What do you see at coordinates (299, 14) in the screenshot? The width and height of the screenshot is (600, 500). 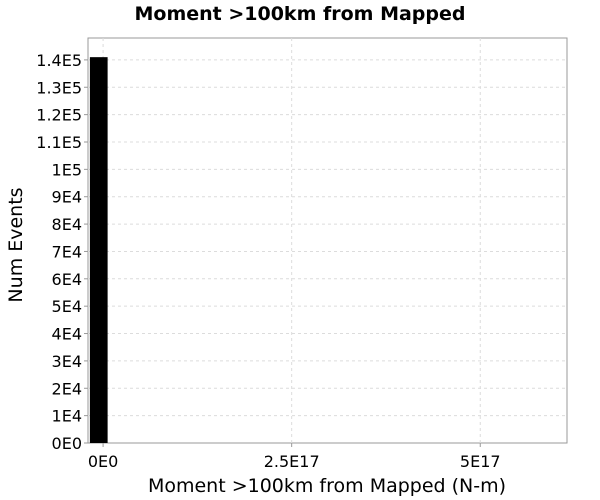 I see `chart-title: Moment >100km from Mapped` at bounding box center [299, 14].